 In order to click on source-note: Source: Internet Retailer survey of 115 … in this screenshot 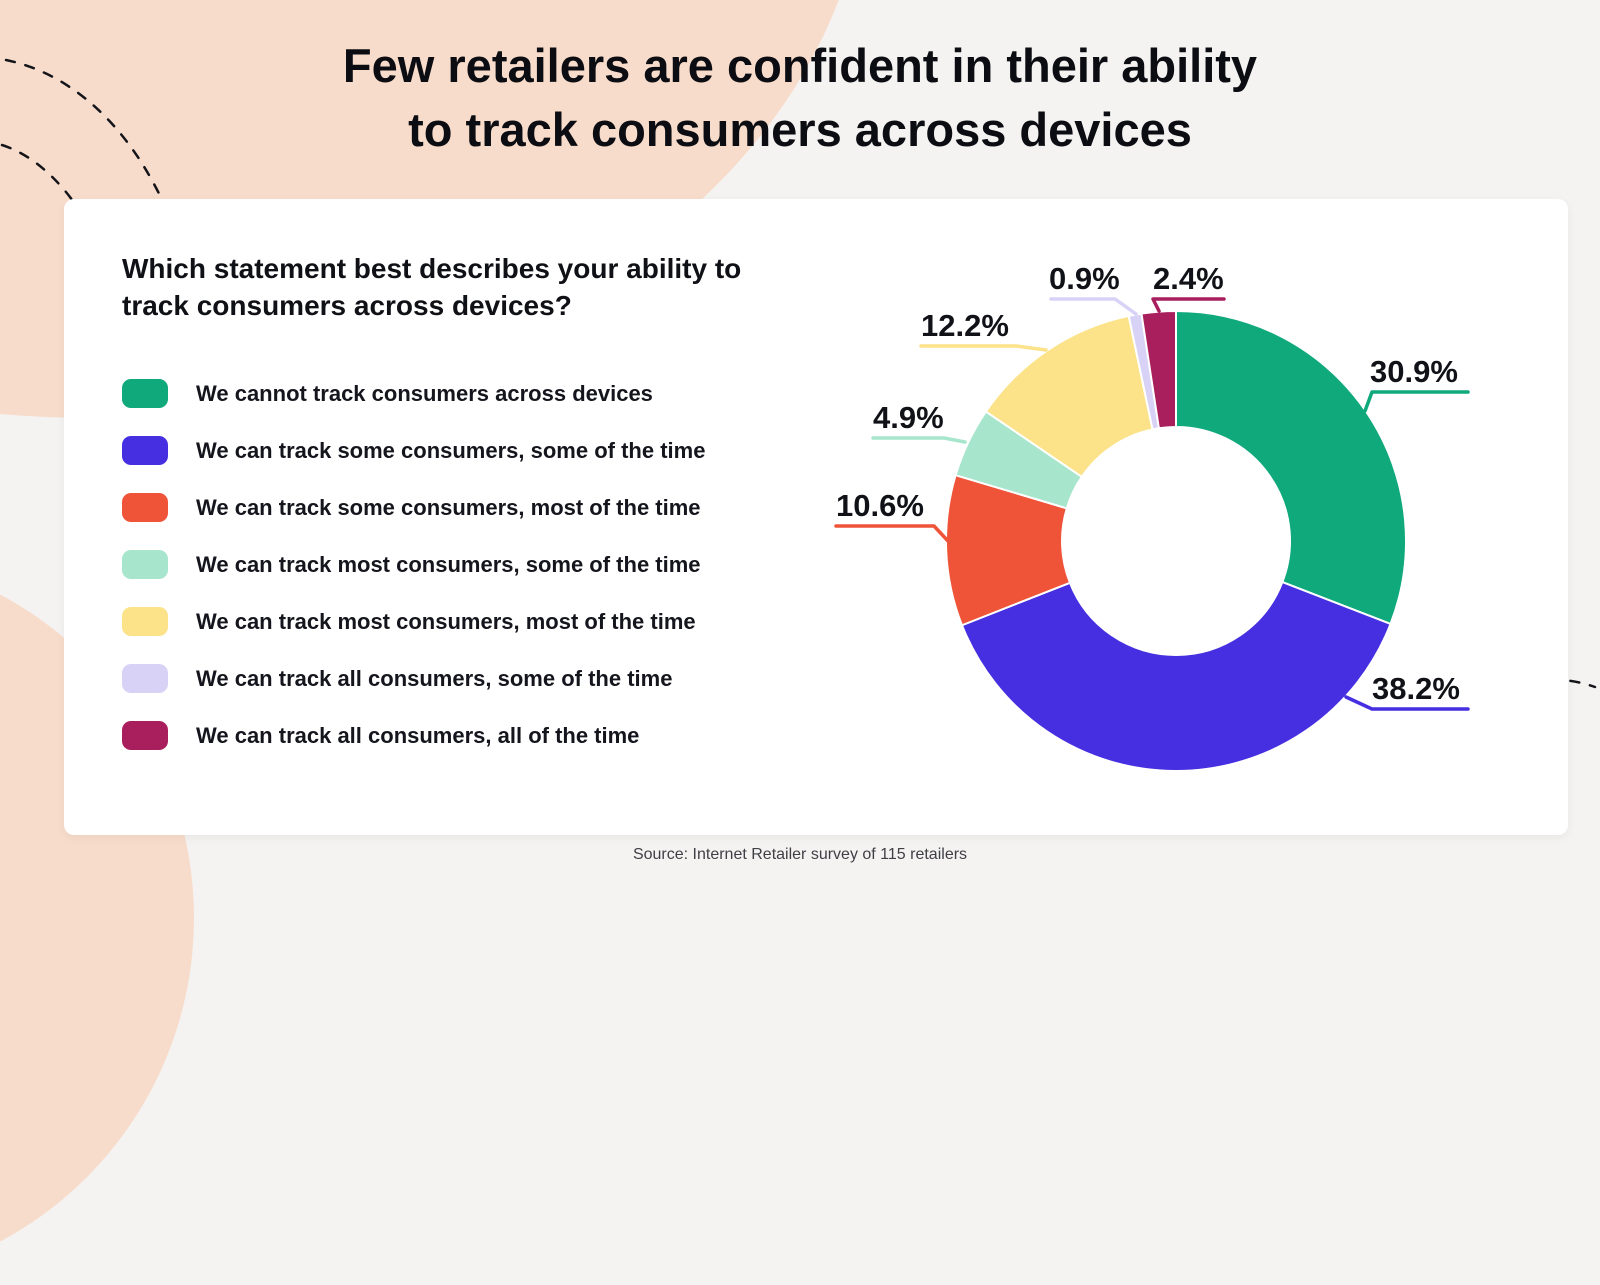, I will do `click(800, 854)`.